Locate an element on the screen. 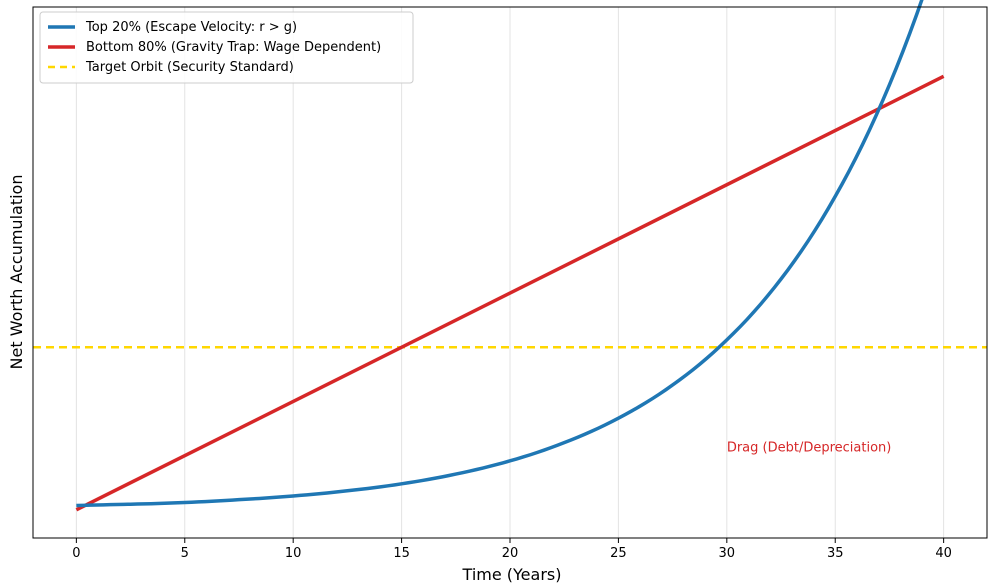 This screenshot has height=585, width=989. x-tick-label: 40 is located at coordinates (943, 553).